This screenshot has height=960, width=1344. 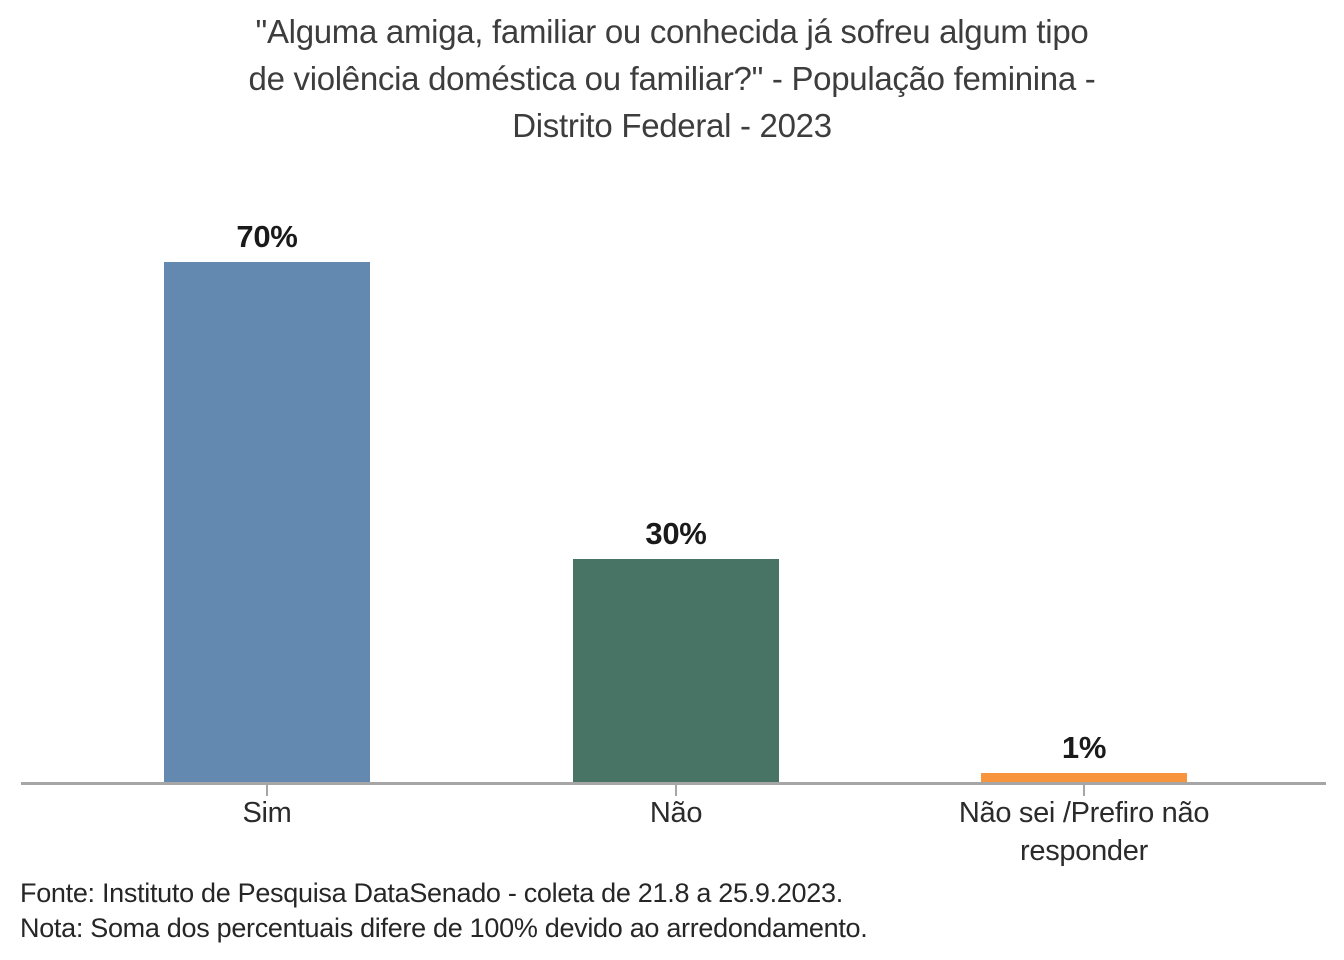 I want to click on x-axis-line, so click(x=673, y=783).